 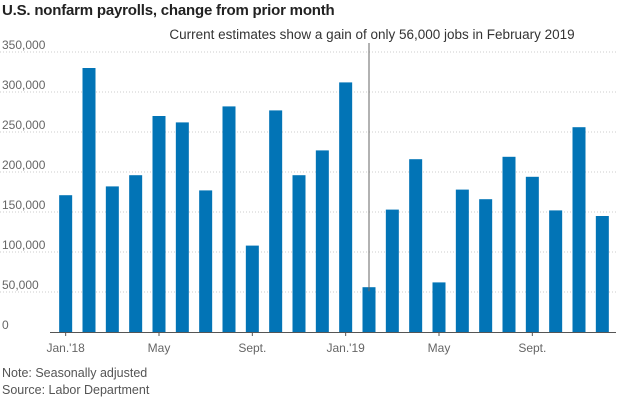 I want to click on footnote: Note: Seasonally adjusted, so click(x=75, y=373).